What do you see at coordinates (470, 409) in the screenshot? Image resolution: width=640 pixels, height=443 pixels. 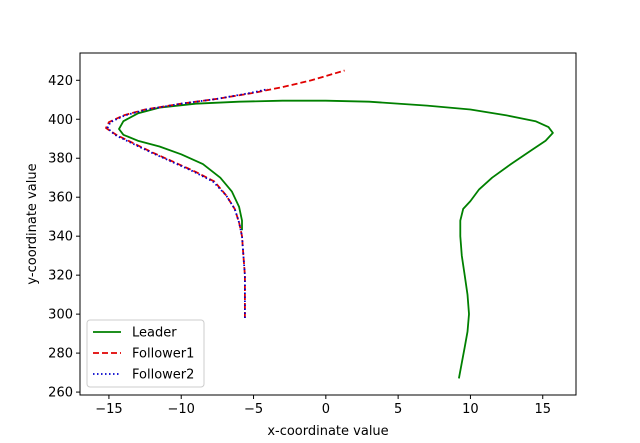 I see `x-tick-label: 10` at bounding box center [470, 409].